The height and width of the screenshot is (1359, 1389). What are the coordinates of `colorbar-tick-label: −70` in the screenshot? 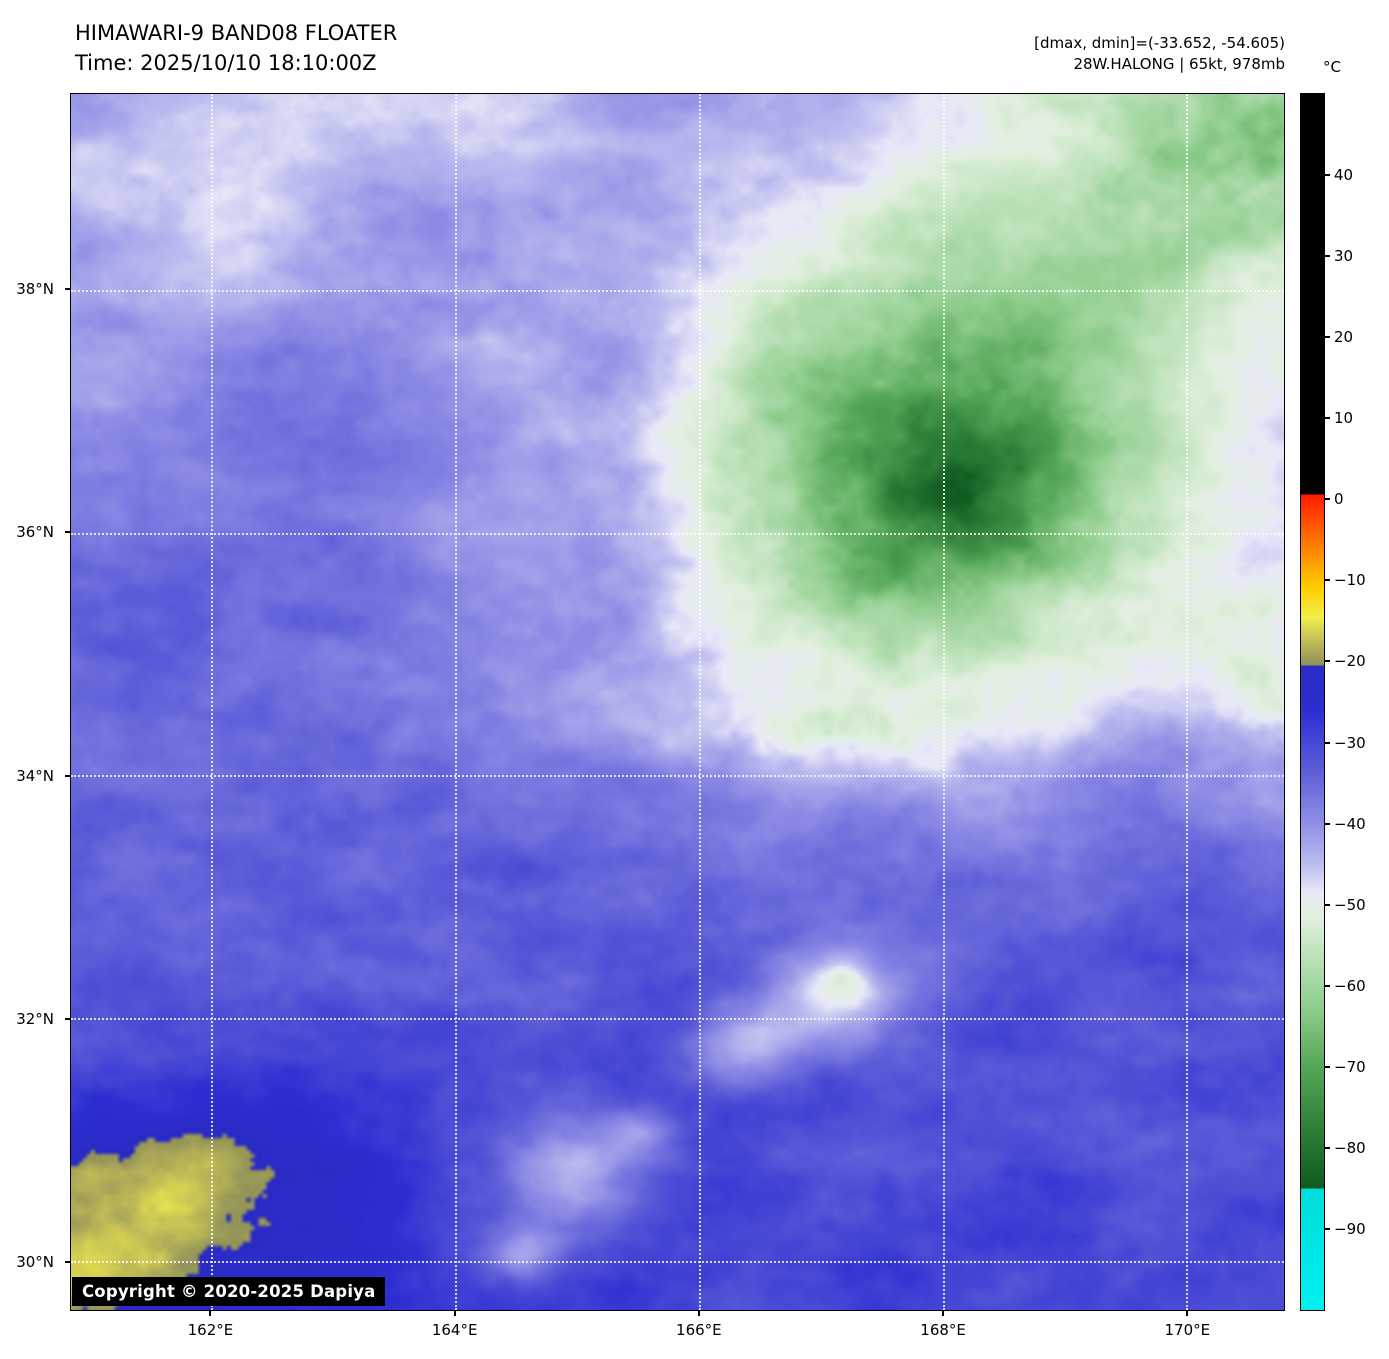 It's located at (1350, 1066).